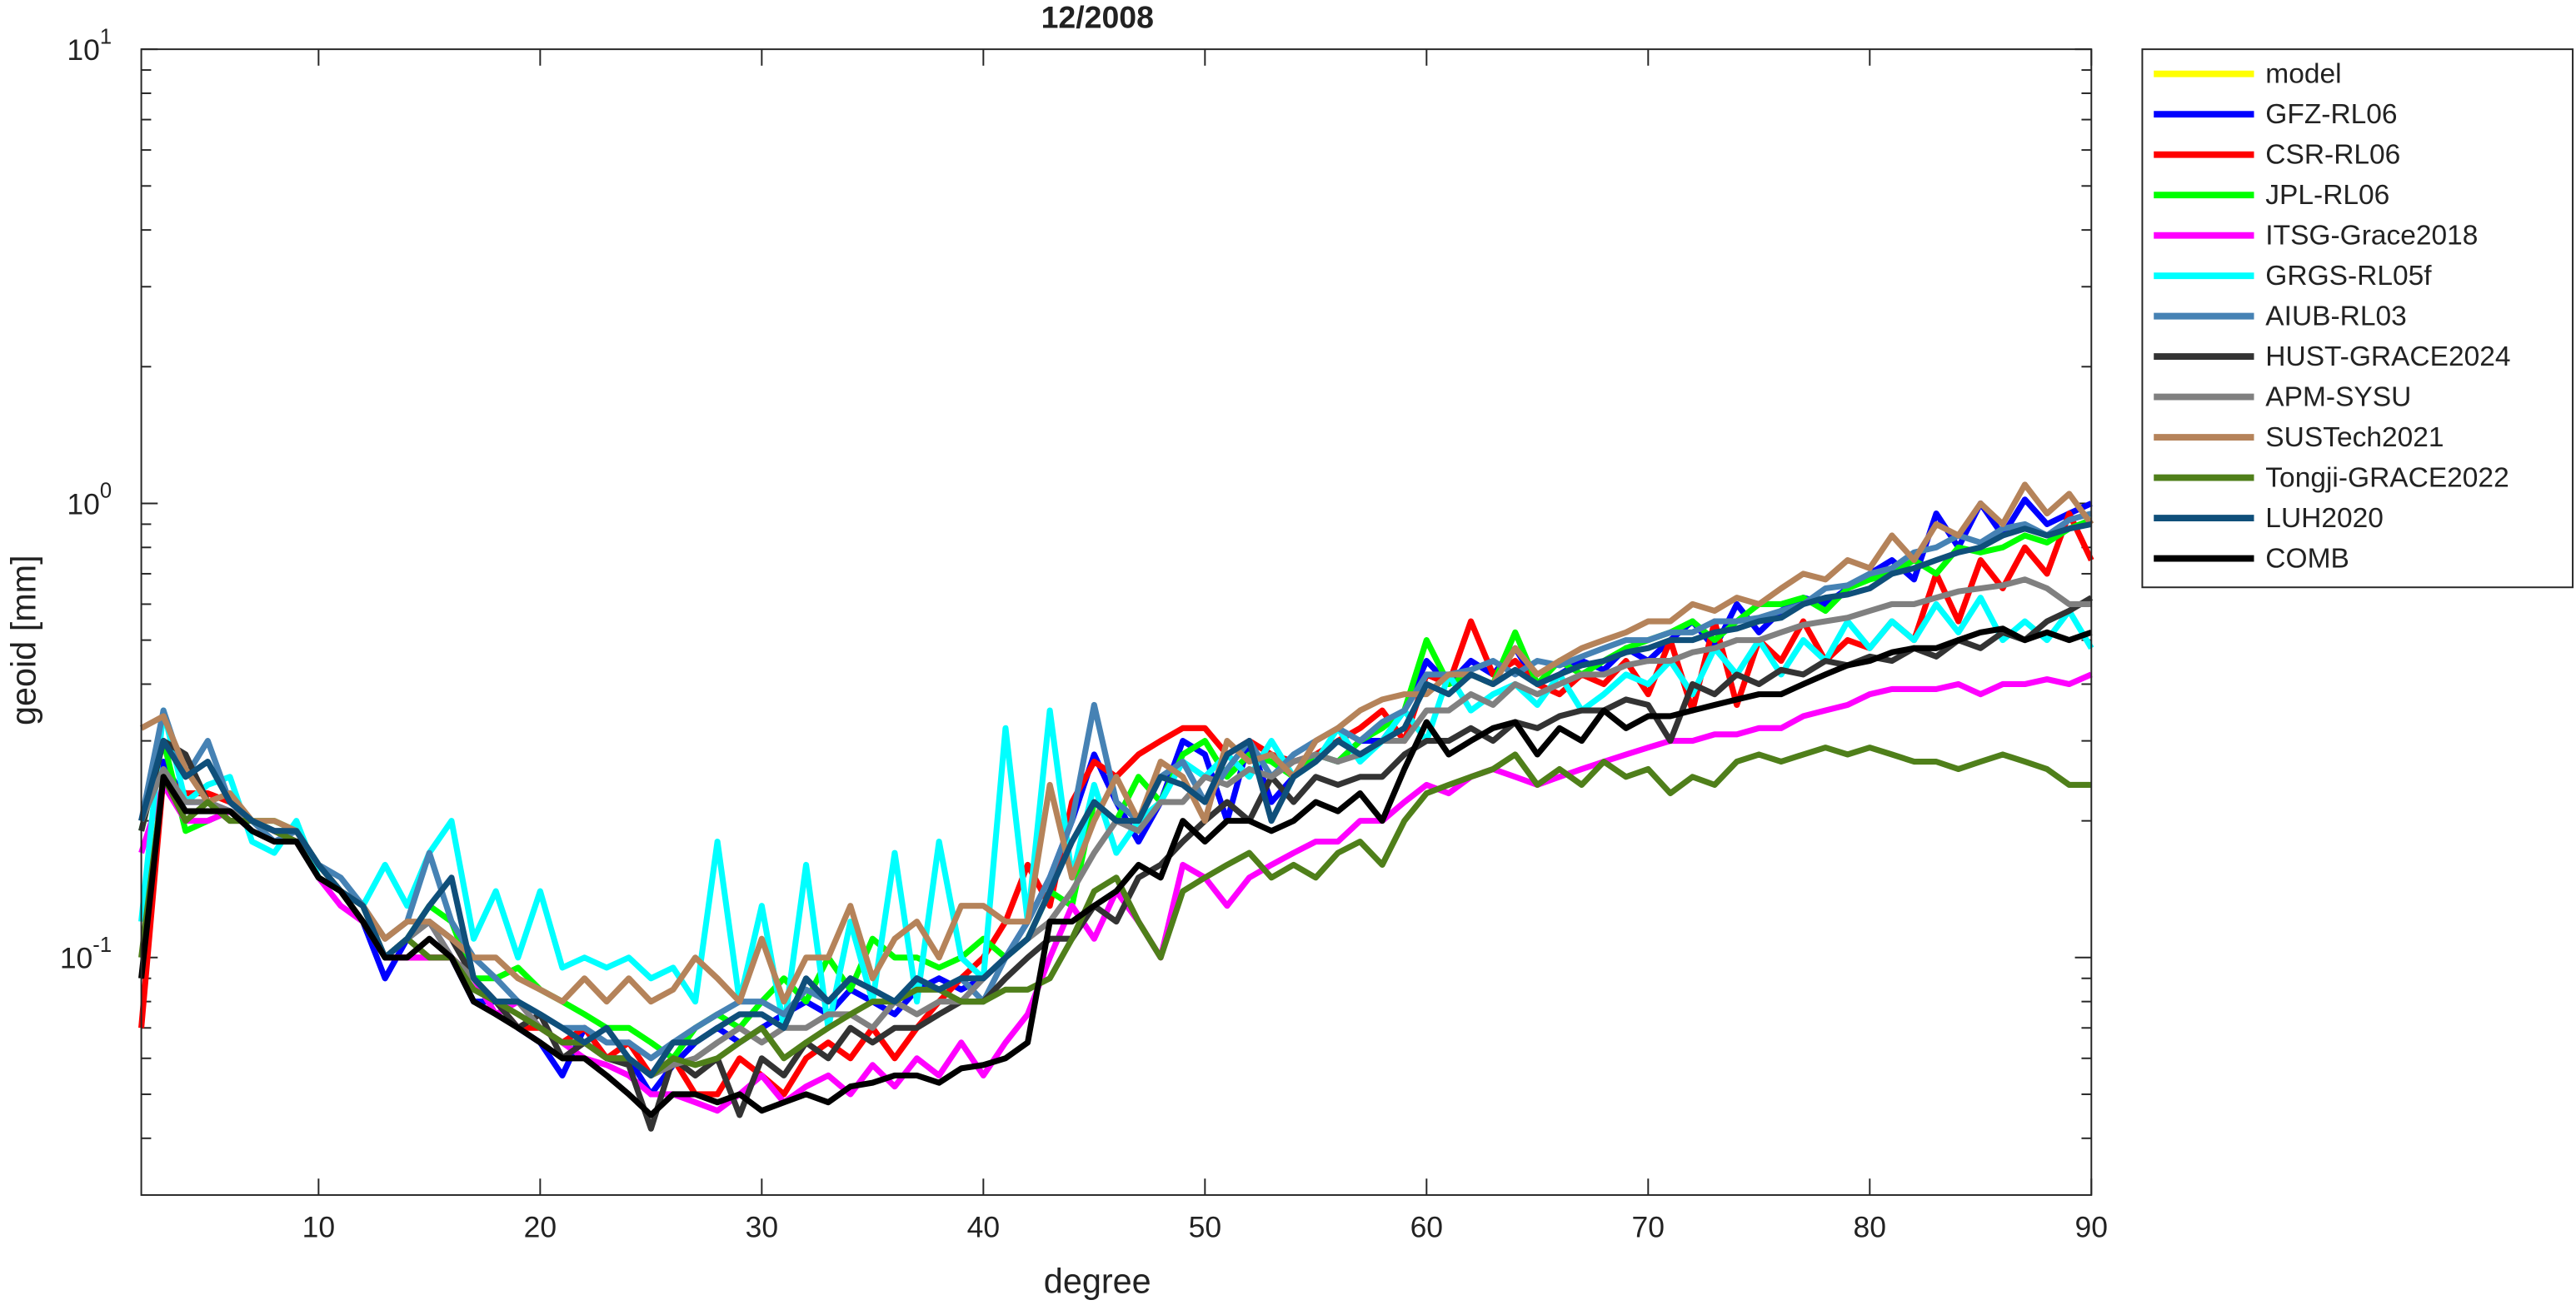  What do you see at coordinates (2303, 74) in the screenshot?
I see `legend-label: model` at bounding box center [2303, 74].